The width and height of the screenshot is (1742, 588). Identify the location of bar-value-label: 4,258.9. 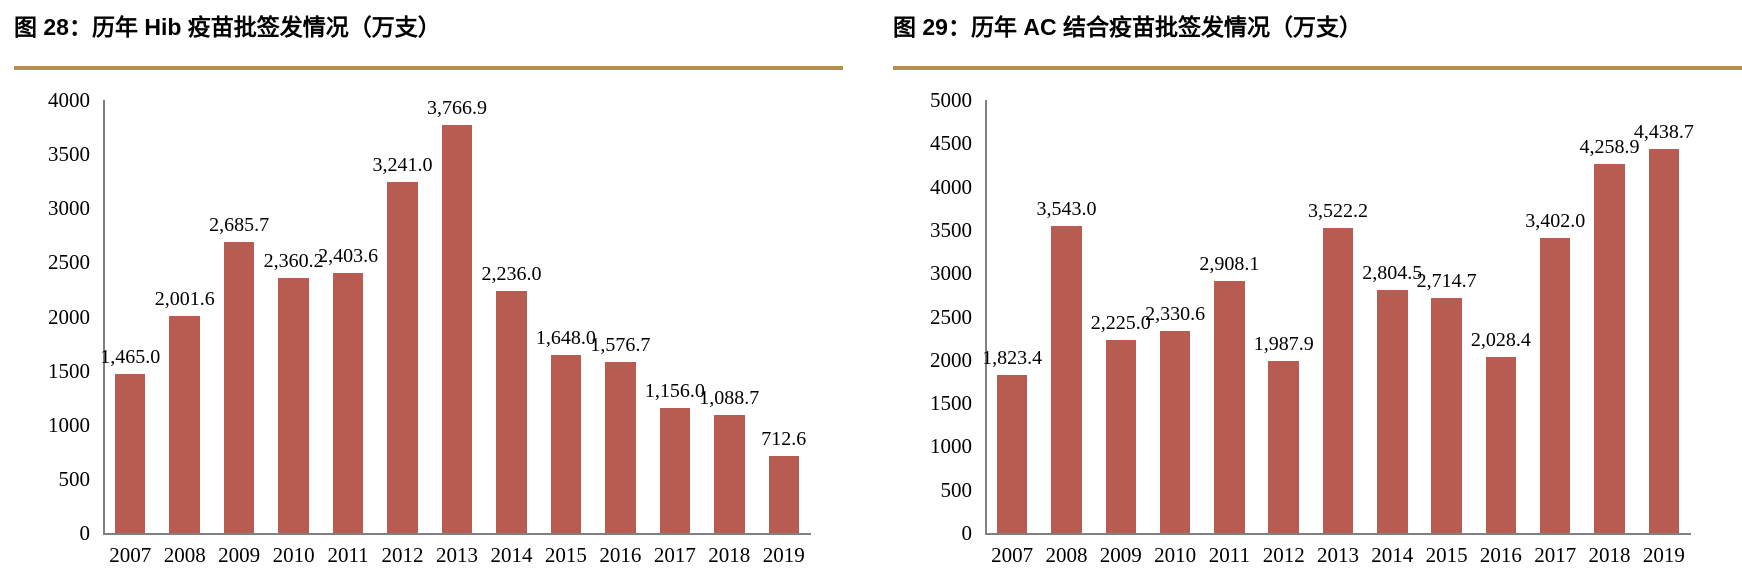
(1609, 147).